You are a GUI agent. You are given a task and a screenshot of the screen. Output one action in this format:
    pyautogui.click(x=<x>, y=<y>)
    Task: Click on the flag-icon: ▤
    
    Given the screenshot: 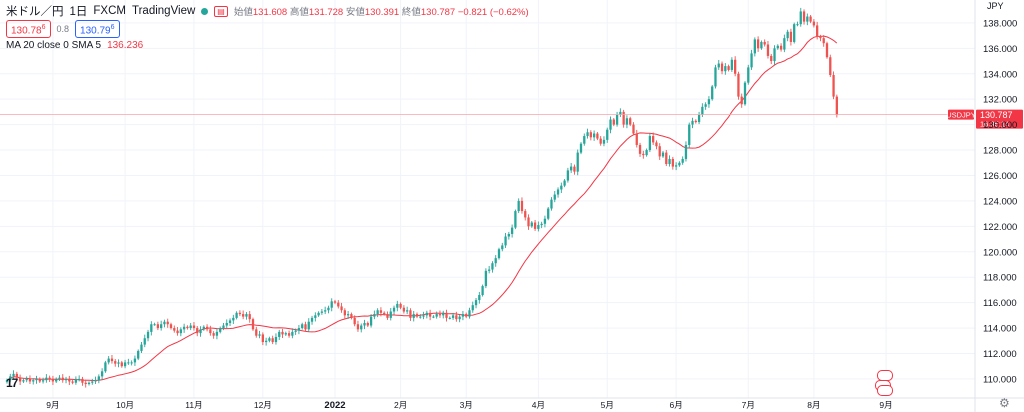 What is the action you would take?
    pyautogui.click(x=221, y=11)
    